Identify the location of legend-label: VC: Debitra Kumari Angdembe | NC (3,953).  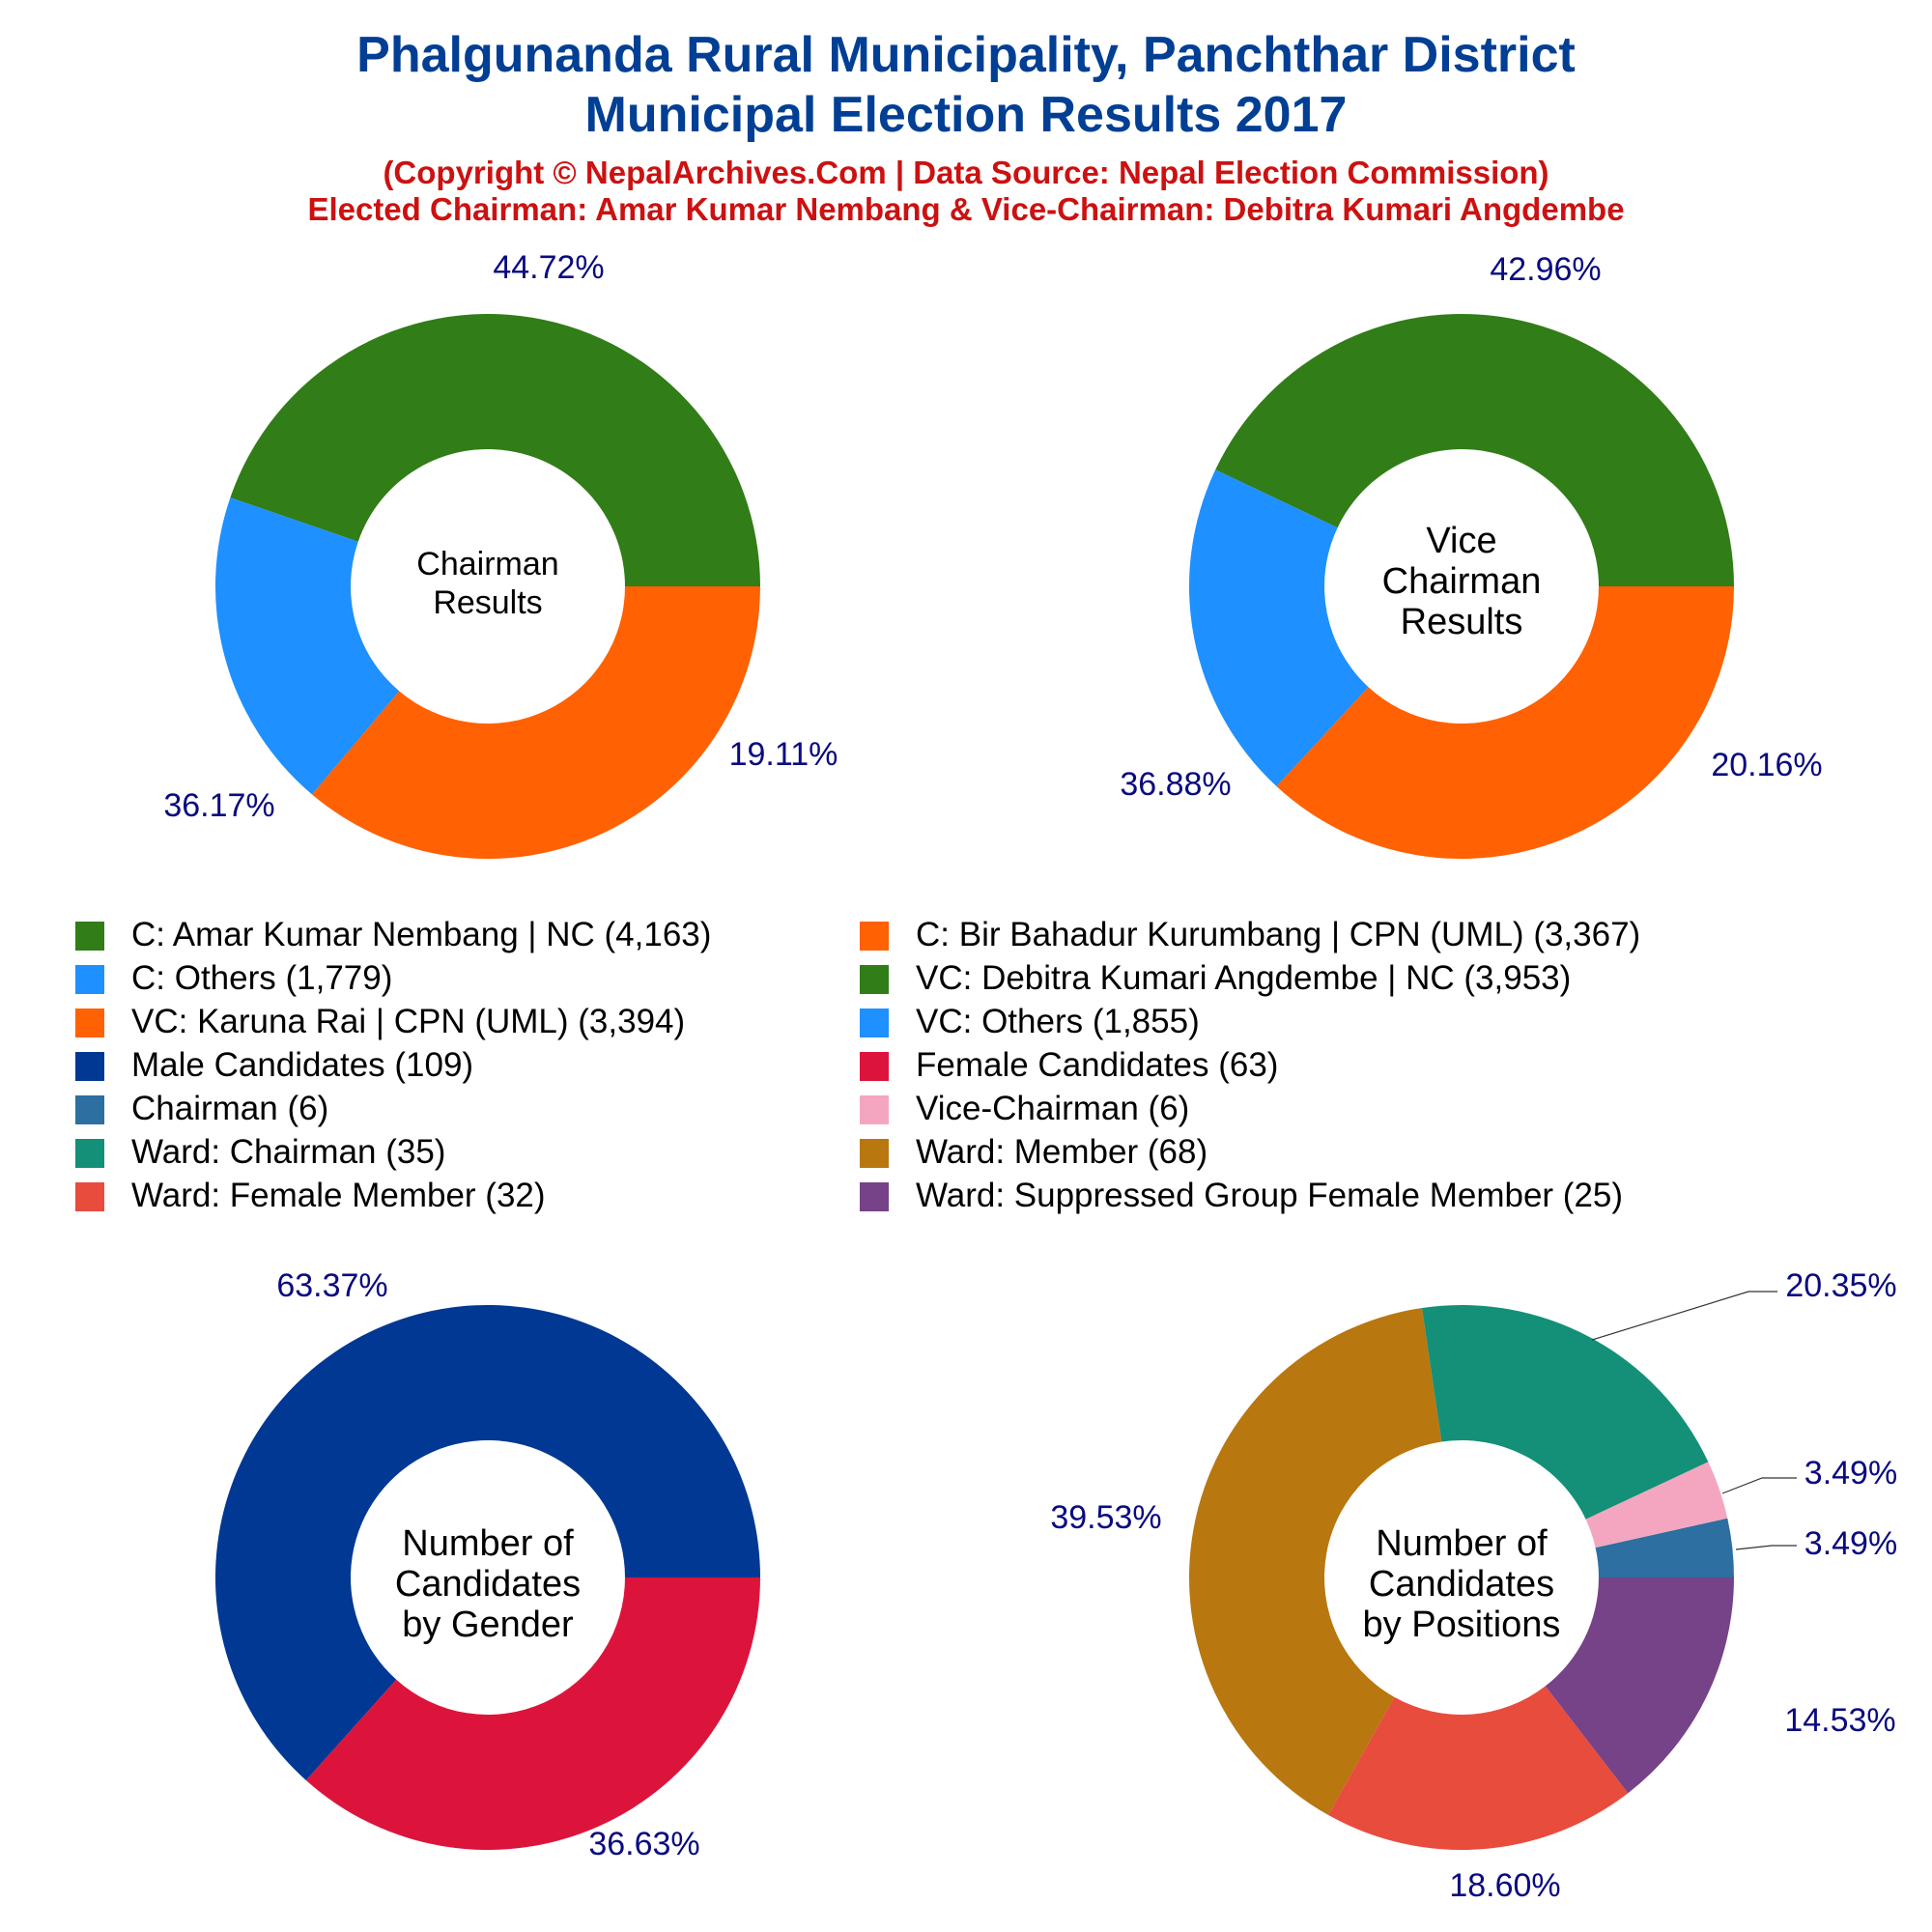
(1244, 978).